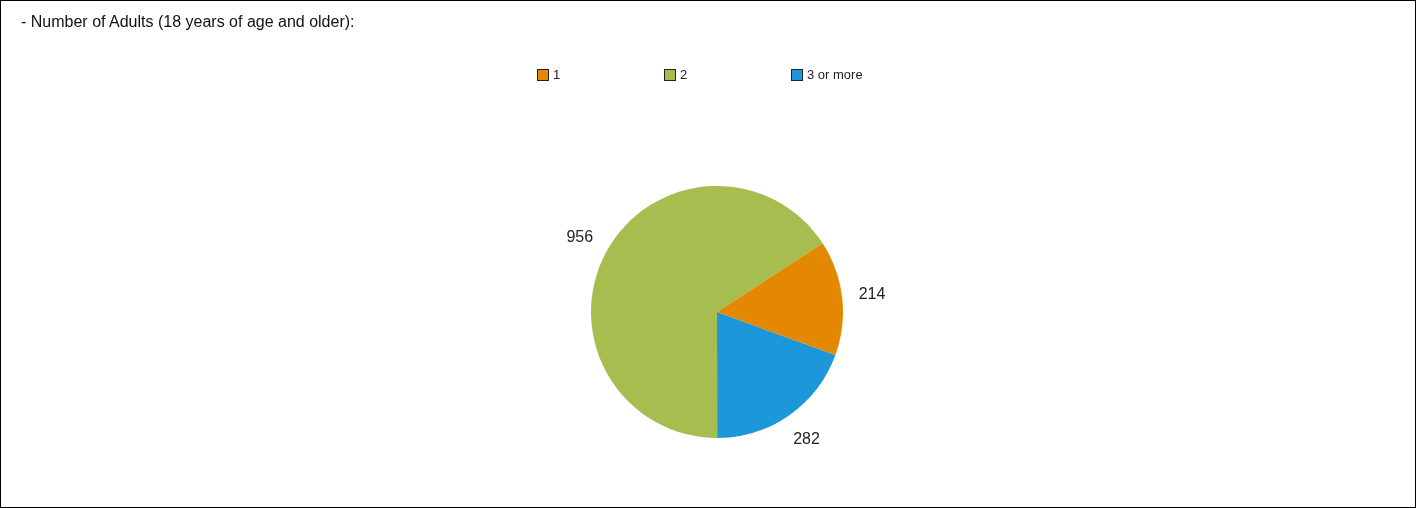 This screenshot has width=1416, height=508. I want to click on legend-label: 2, so click(684, 74).